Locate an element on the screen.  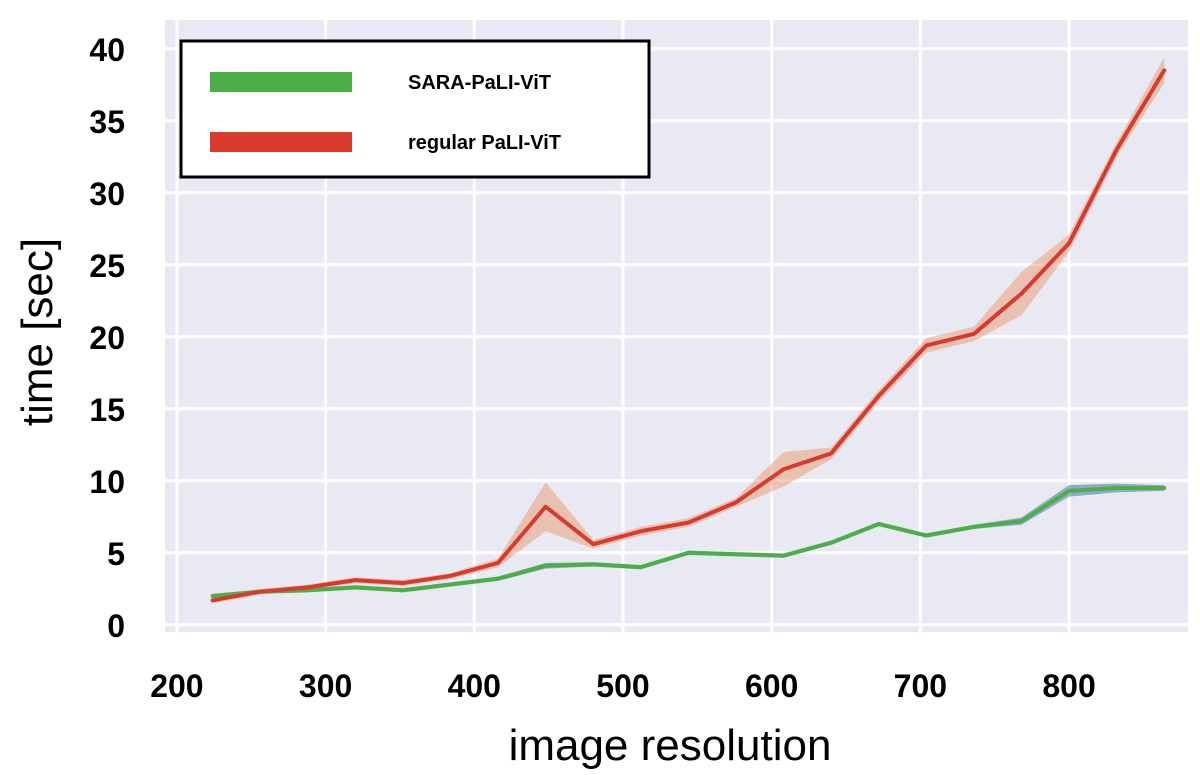
x-tick-label: 300 is located at coordinates (325, 686).